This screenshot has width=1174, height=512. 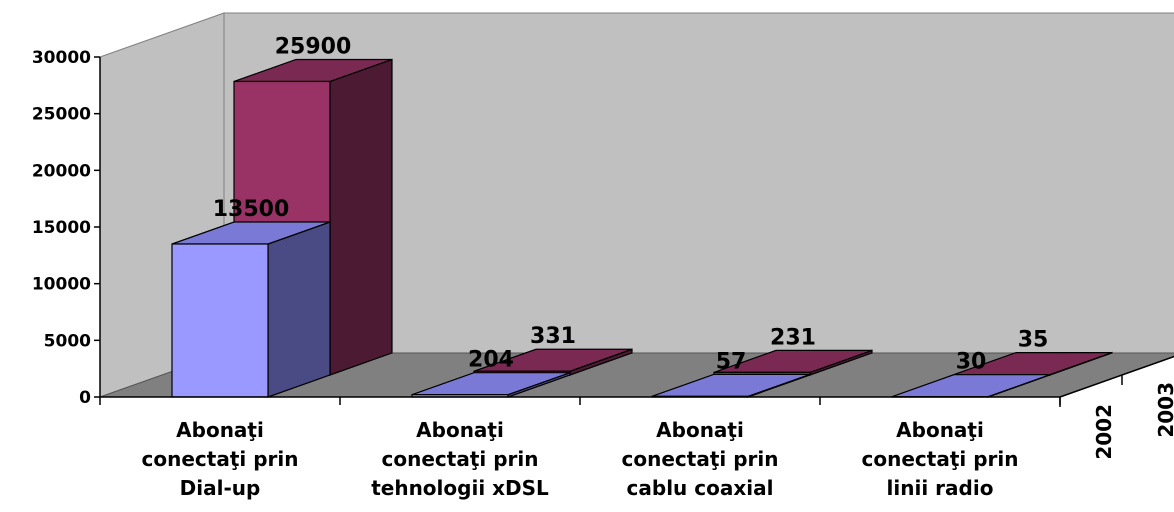 I want to click on series-label-2002: 2002, so click(x=1104, y=432).